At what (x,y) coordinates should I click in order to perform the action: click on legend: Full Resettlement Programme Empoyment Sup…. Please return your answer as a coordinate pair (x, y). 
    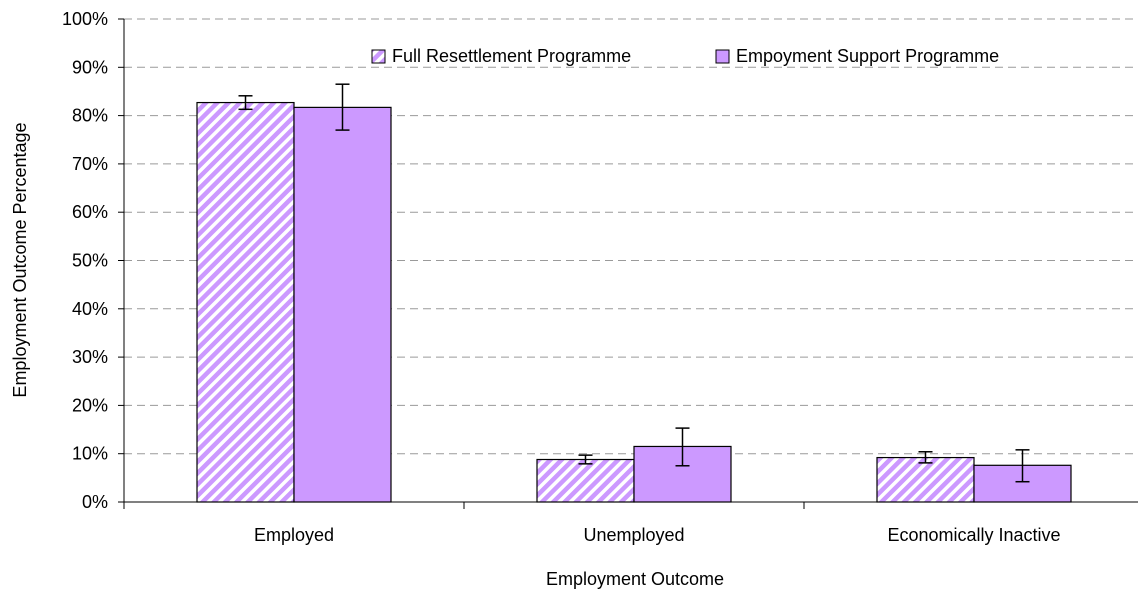
    Looking at the image, I should click on (685, 56).